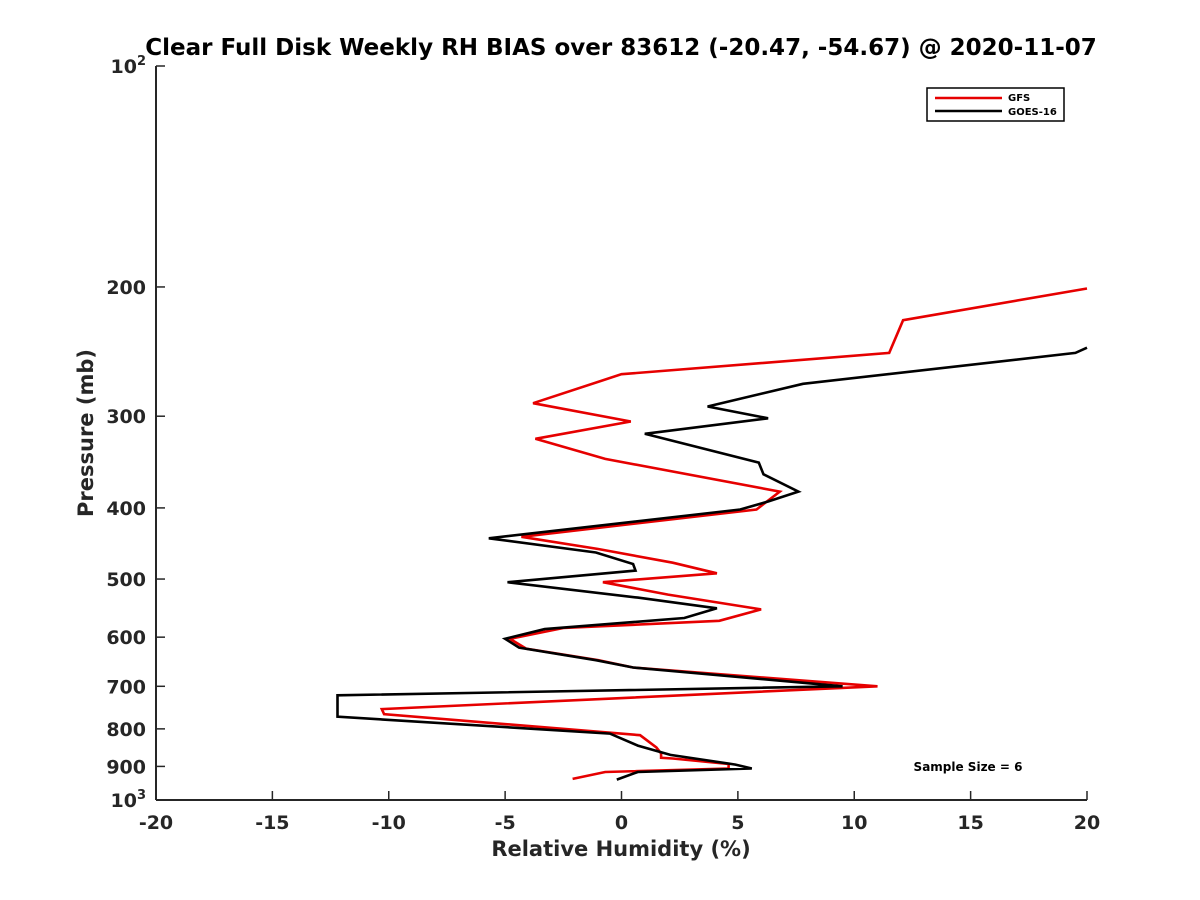 This screenshot has height=900, width=1200. Describe the element at coordinates (854, 823) in the screenshot. I see `x-tick-label: 10` at that location.